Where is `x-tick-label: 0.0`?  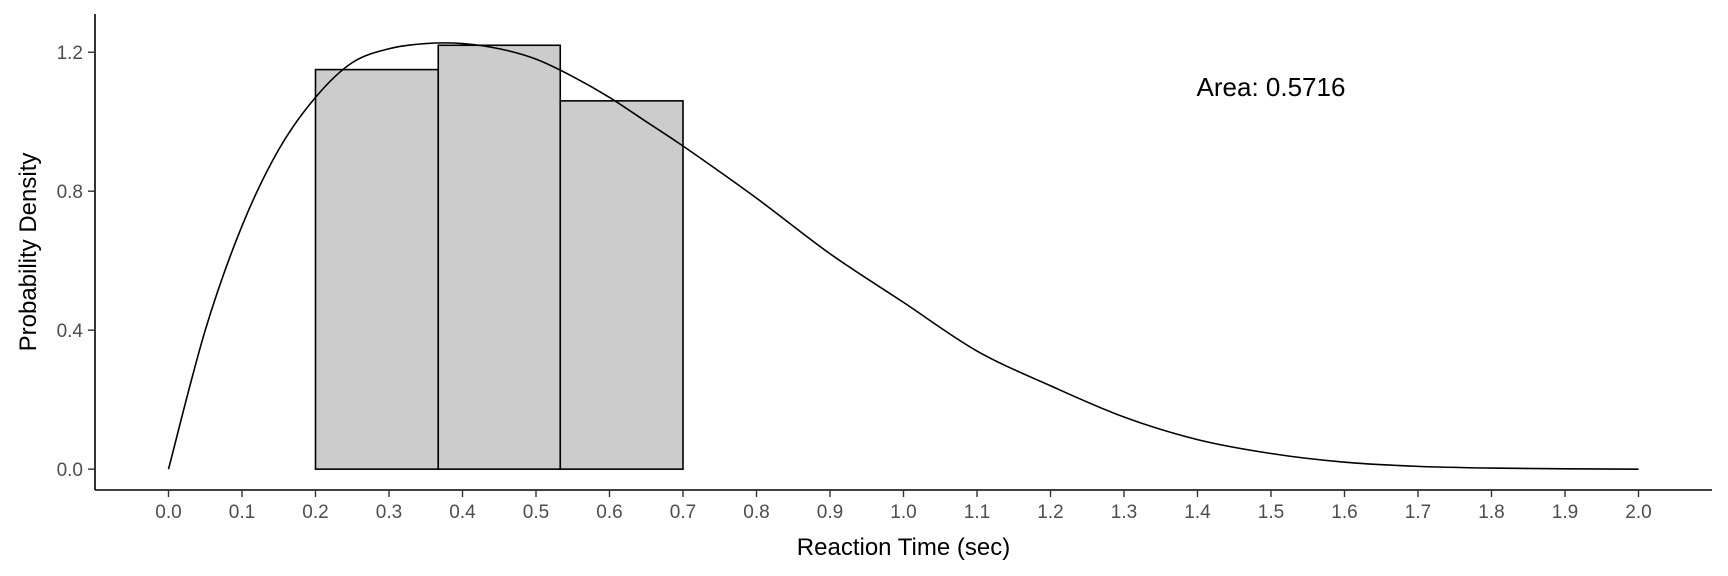 x-tick-label: 0.0 is located at coordinates (168, 512).